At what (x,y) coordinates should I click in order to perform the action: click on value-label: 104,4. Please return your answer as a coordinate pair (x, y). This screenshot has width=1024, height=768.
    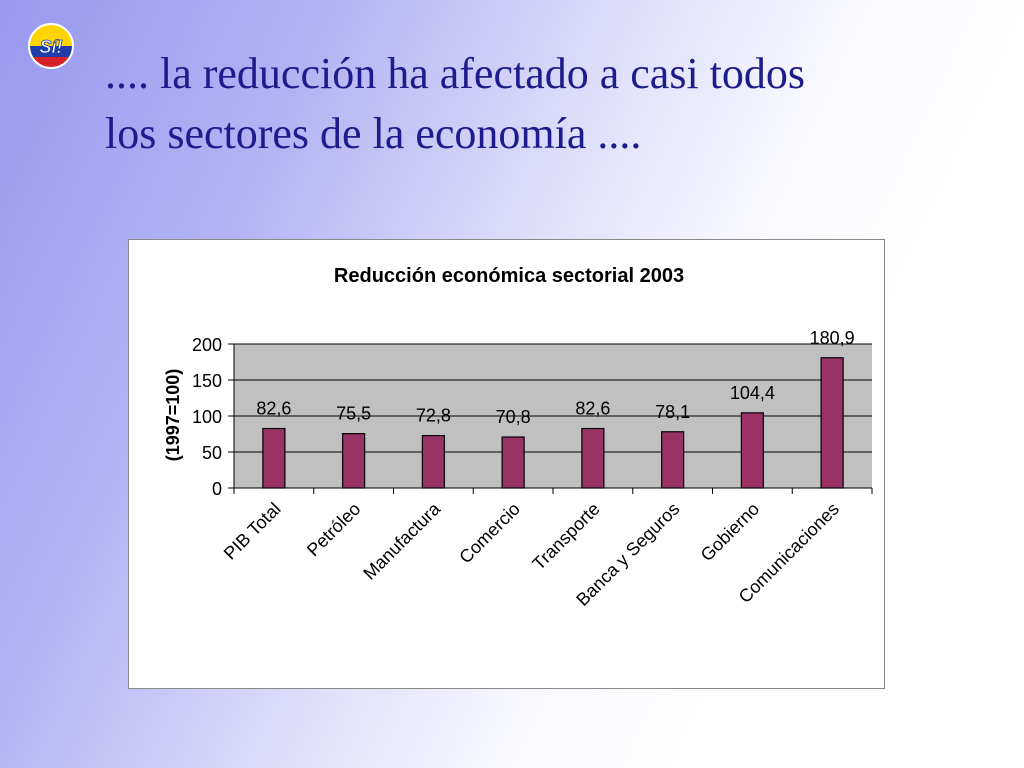
    Looking at the image, I should click on (752, 393).